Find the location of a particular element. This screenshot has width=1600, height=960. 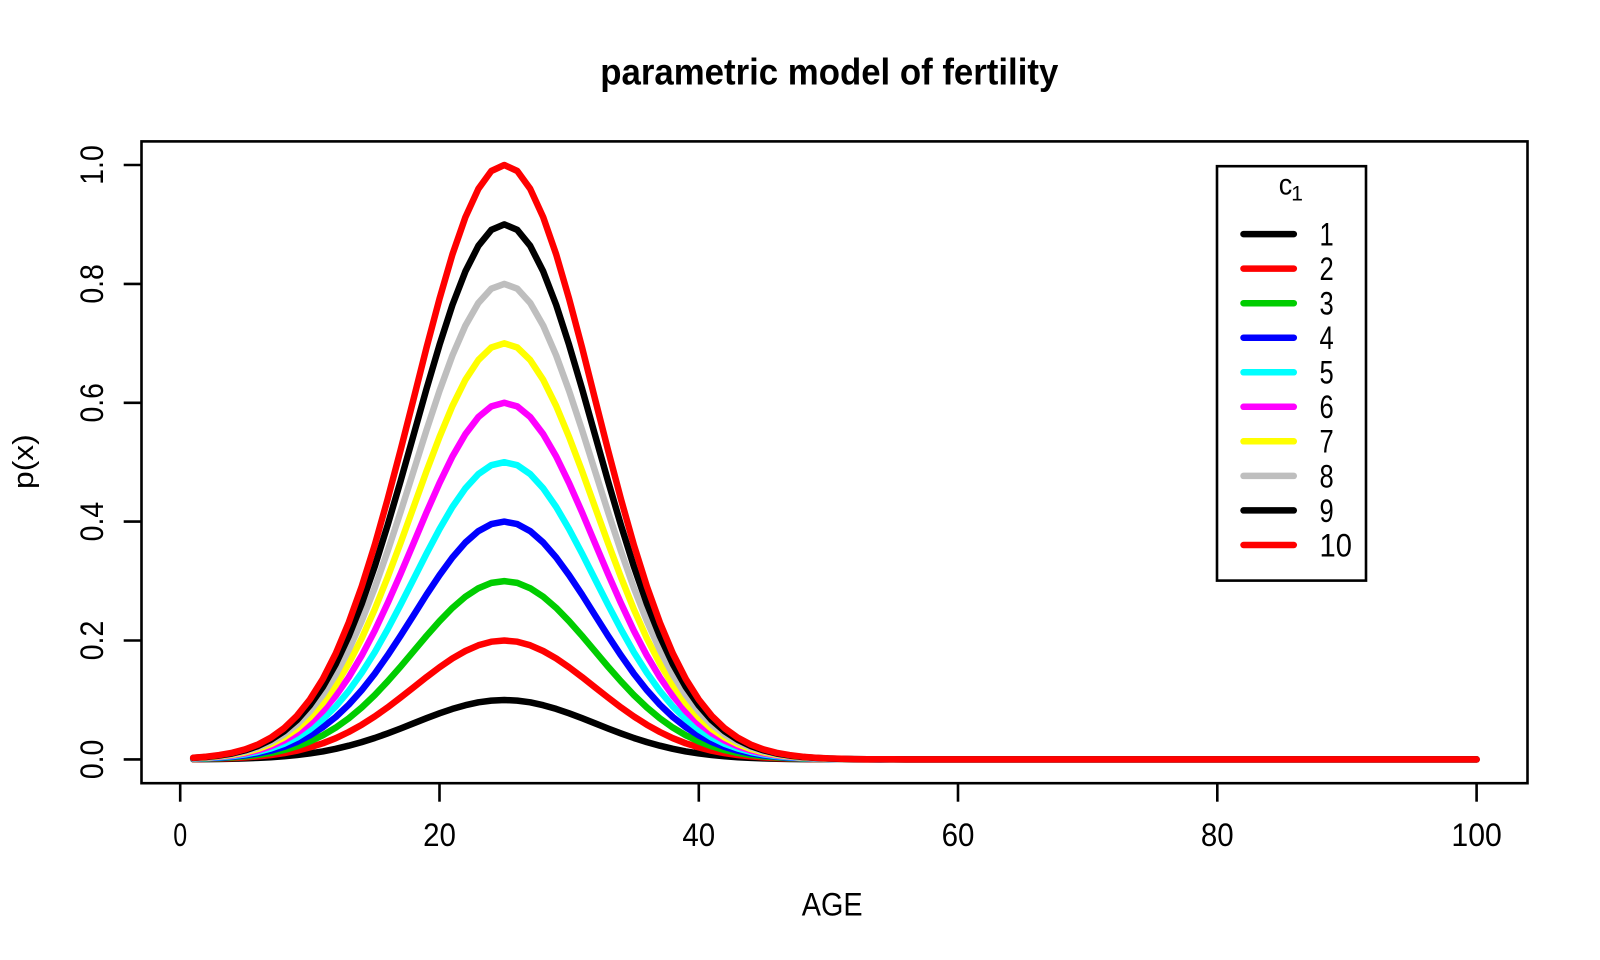

svg-text: 1.0 is located at coordinates (92, 165).